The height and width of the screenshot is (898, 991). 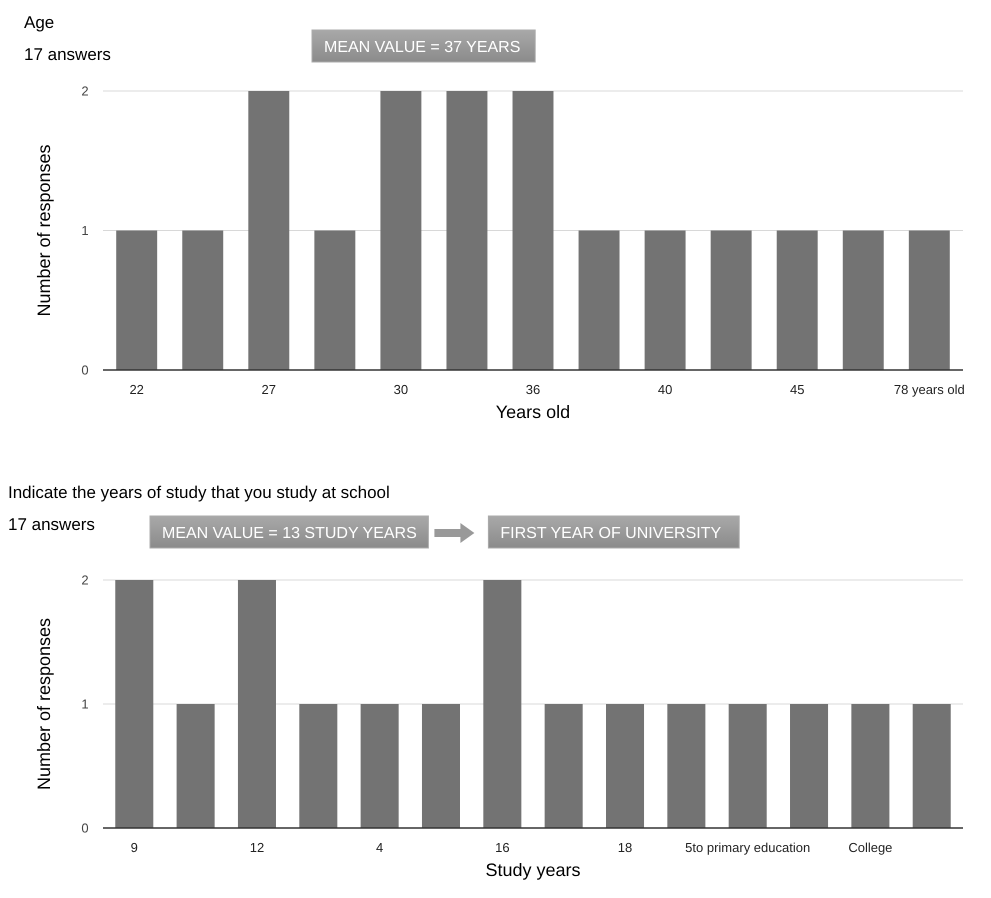 I want to click on chart-title: Indicate the years of study that you study at school, so click(x=199, y=492).